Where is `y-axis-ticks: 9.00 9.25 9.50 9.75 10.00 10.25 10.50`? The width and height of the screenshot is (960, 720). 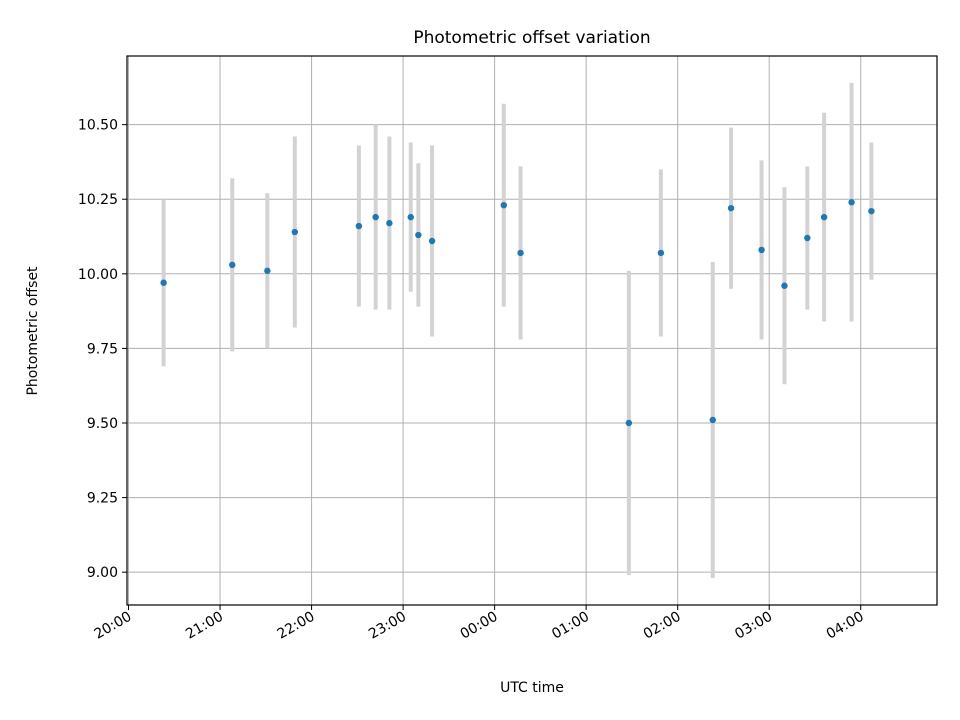
y-axis-ticks: 9.00 9.25 9.50 9.75 10.00 10.25 10.50 is located at coordinates (102, 349).